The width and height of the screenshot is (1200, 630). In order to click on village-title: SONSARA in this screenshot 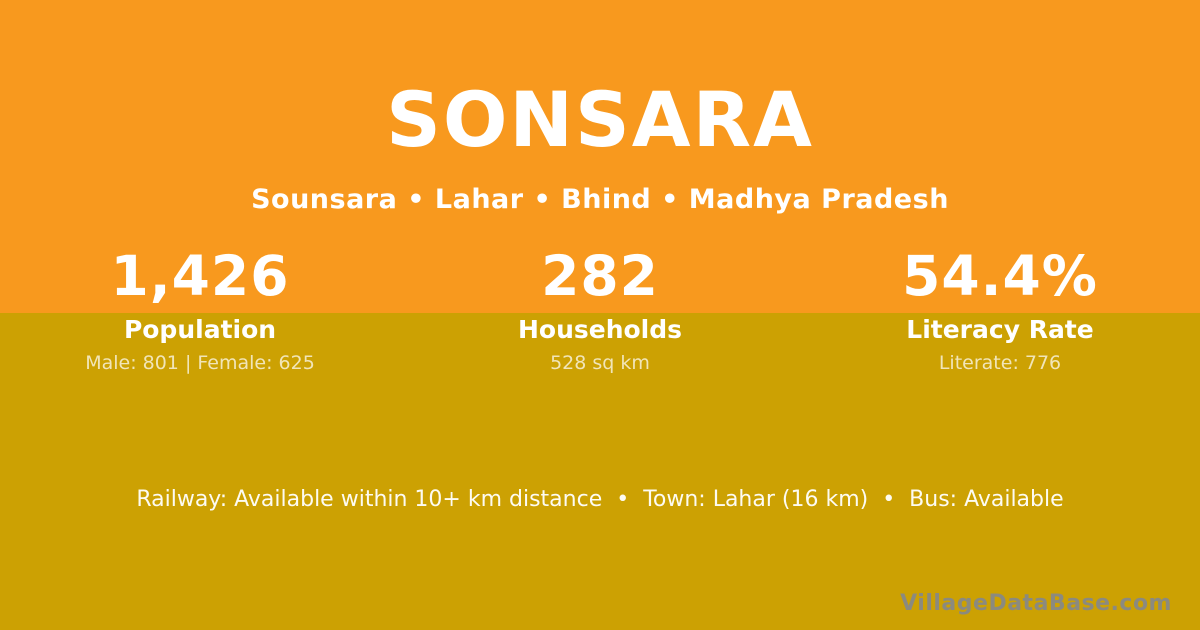, I will do `click(600, 119)`.